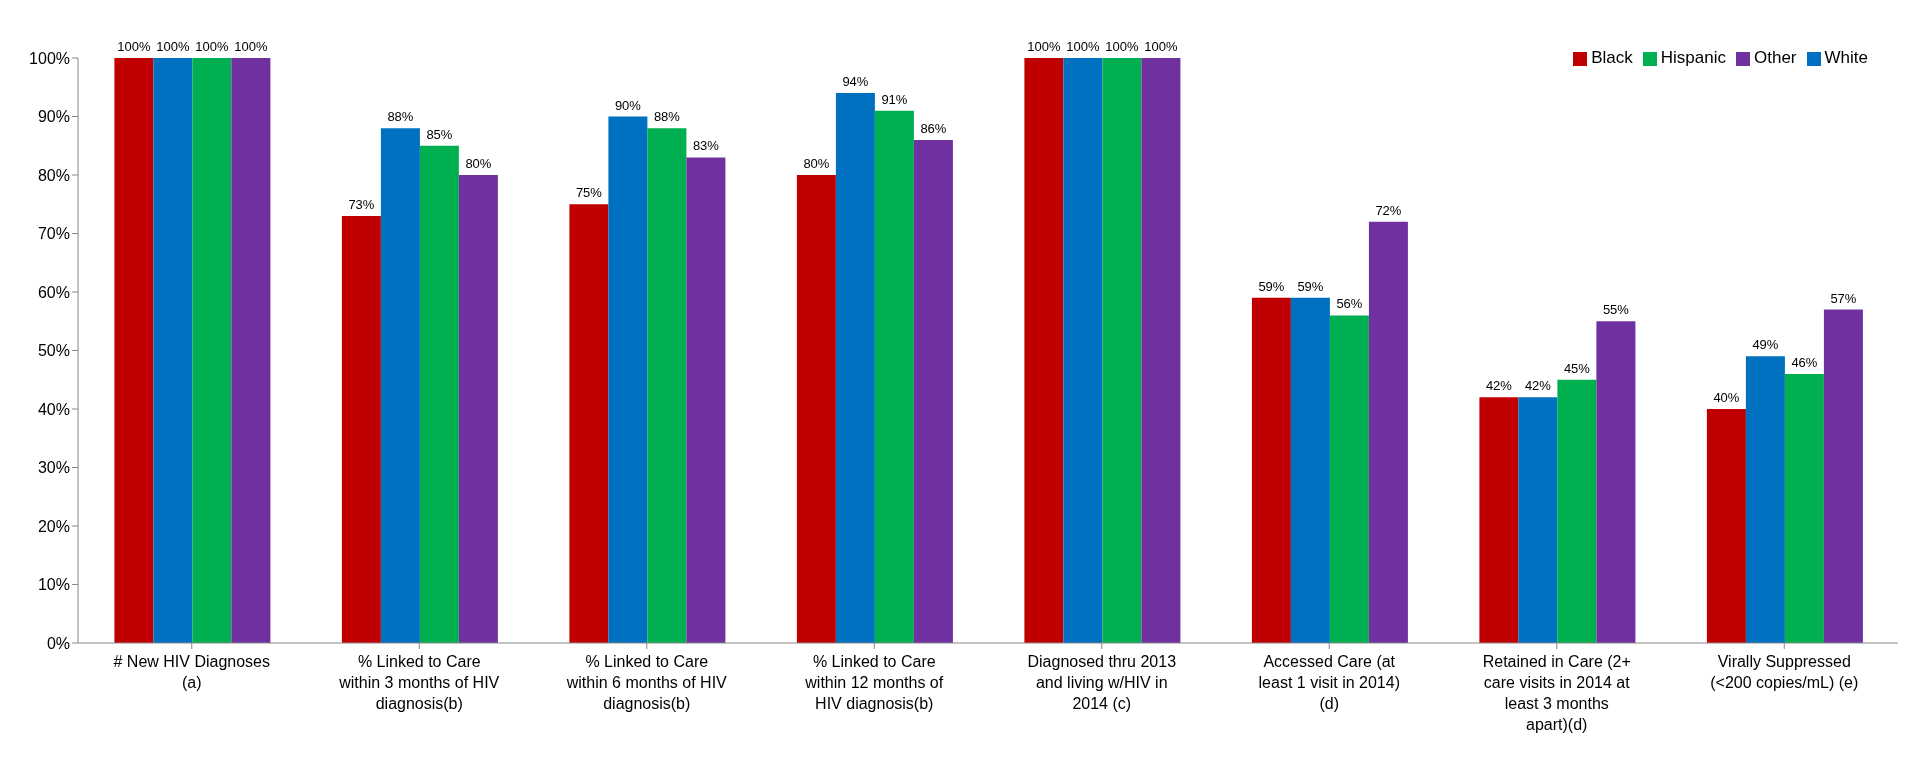 The width and height of the screenshot is (1926, 771). What do you see at coordinates (53, 526) in the screenshot?
I see `y-tick-label: 20%` at bounding box center [53, 526].